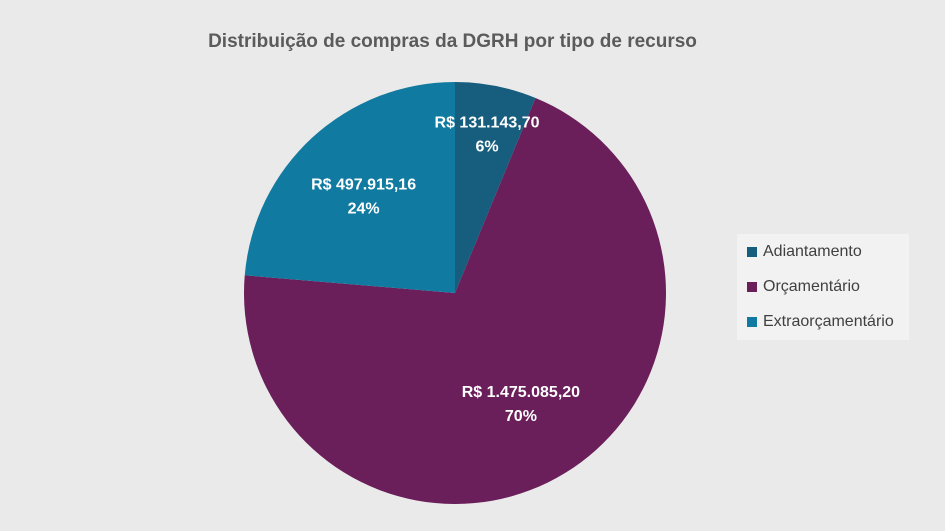 The image size is (945, 531). Describe the element at coordinates (363, 185) in the screenshot. I see `data-label-value-extraorcamentario: R$ 497.915,16` at that location.